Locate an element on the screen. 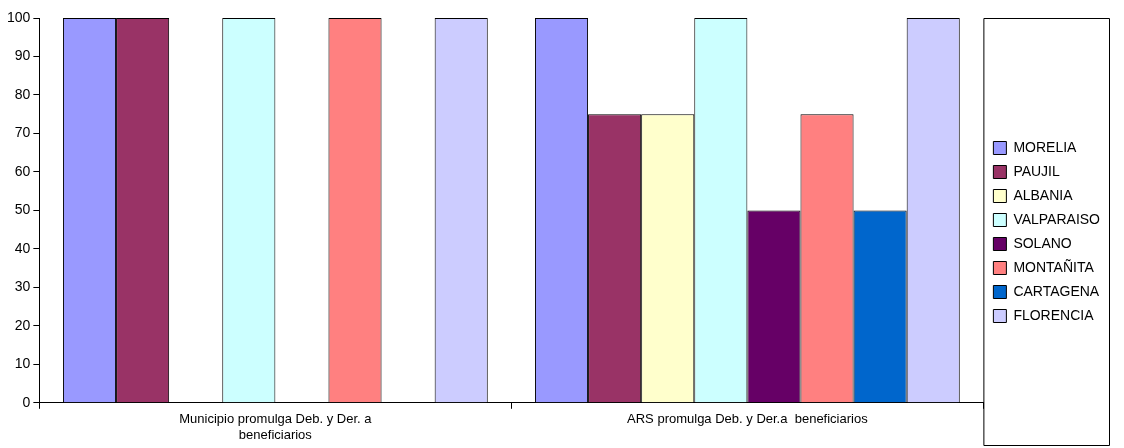 This screenshot has width=1124, height=448. legend-label: CARTAGENA is located at coordinates (1056, 290).